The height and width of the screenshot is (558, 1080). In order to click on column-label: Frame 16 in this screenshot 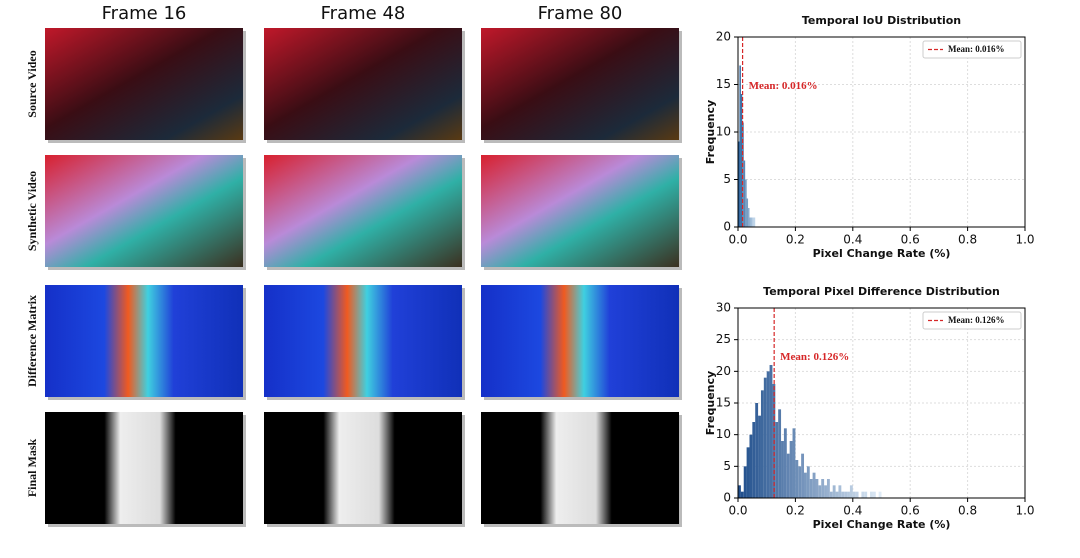, I will do `click(144, 13)`.